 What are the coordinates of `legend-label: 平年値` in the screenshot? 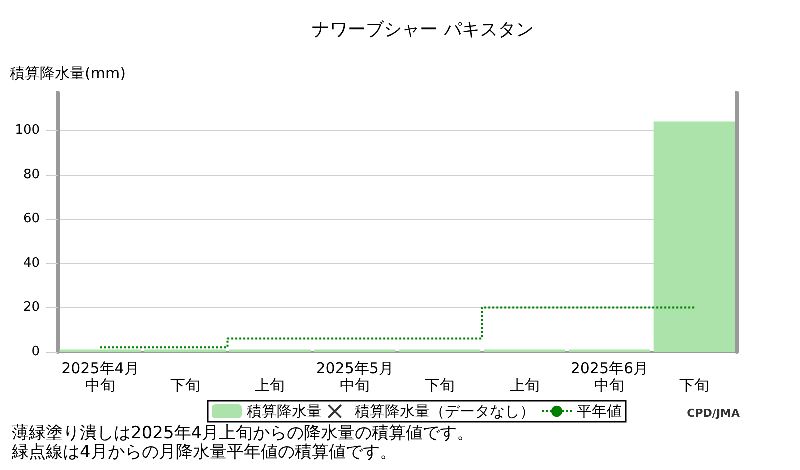 It's located at (599, 411).